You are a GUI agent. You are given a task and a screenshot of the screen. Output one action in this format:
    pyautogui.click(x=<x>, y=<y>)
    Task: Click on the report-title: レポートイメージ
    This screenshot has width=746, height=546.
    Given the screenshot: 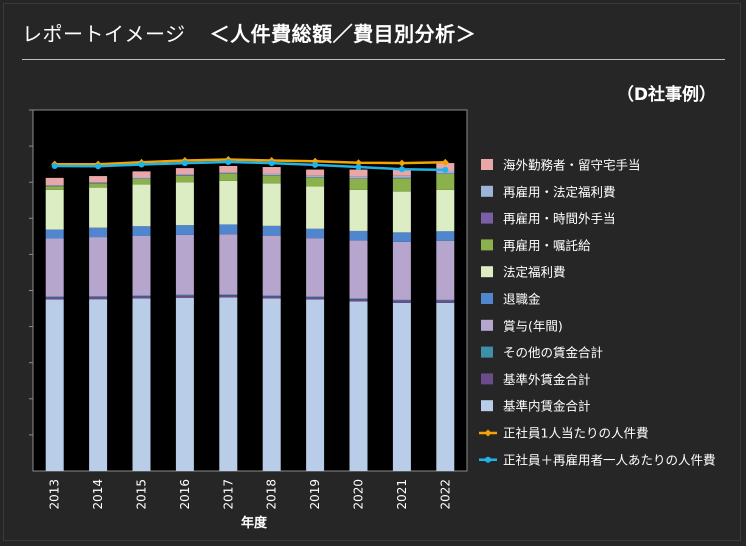 What is the action you would take?
    pyautogui.click(x=104, y=34)
    